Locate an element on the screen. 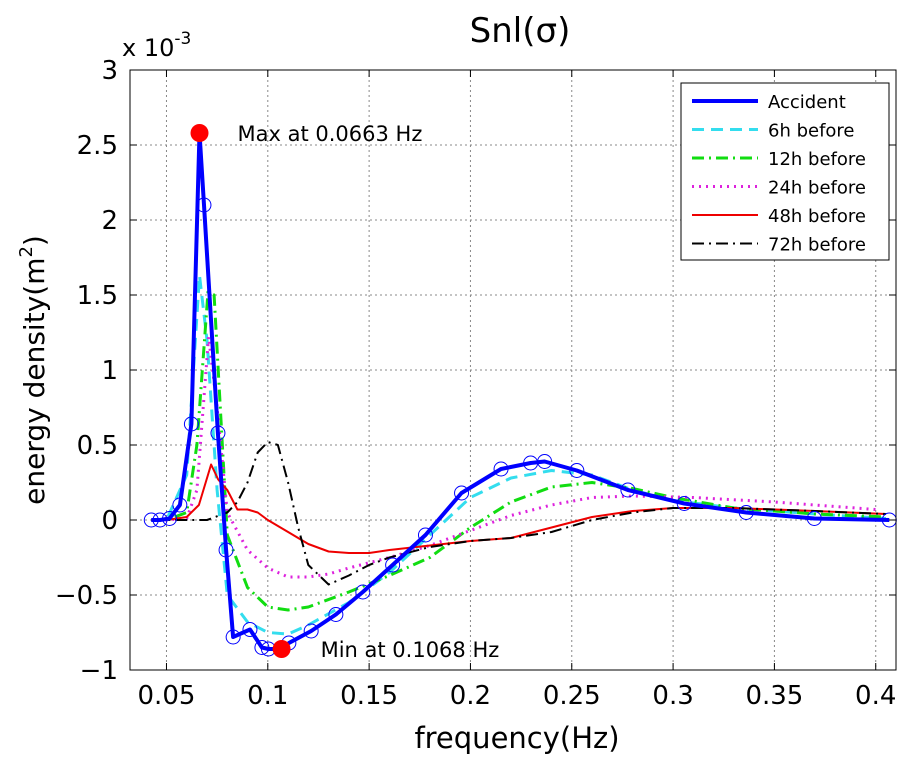 The image size is (903, 757). y-tick-label: 2.5 is located at coordinates (97, 146).